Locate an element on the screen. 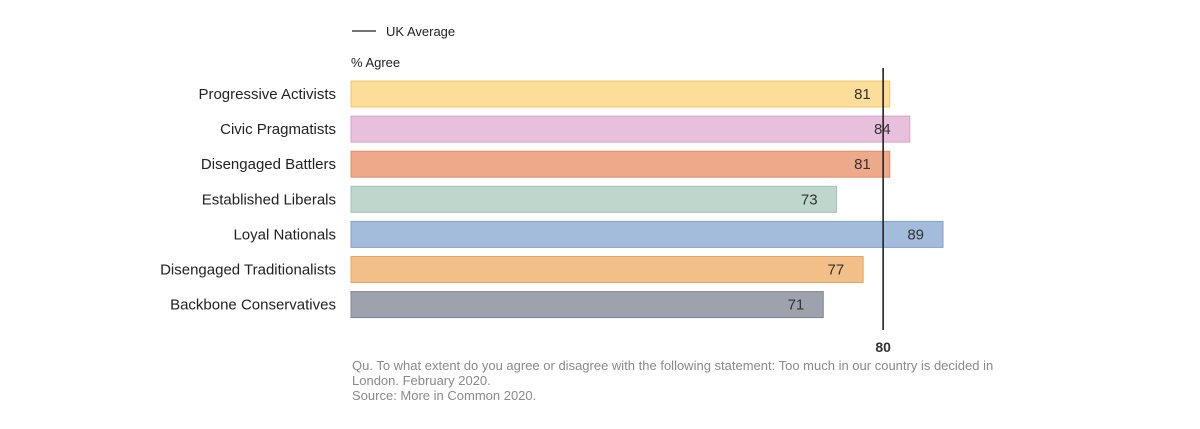 The height and width of the screenshot is (429, 1200). legend: UK Average is located at coordinates (403, 31).